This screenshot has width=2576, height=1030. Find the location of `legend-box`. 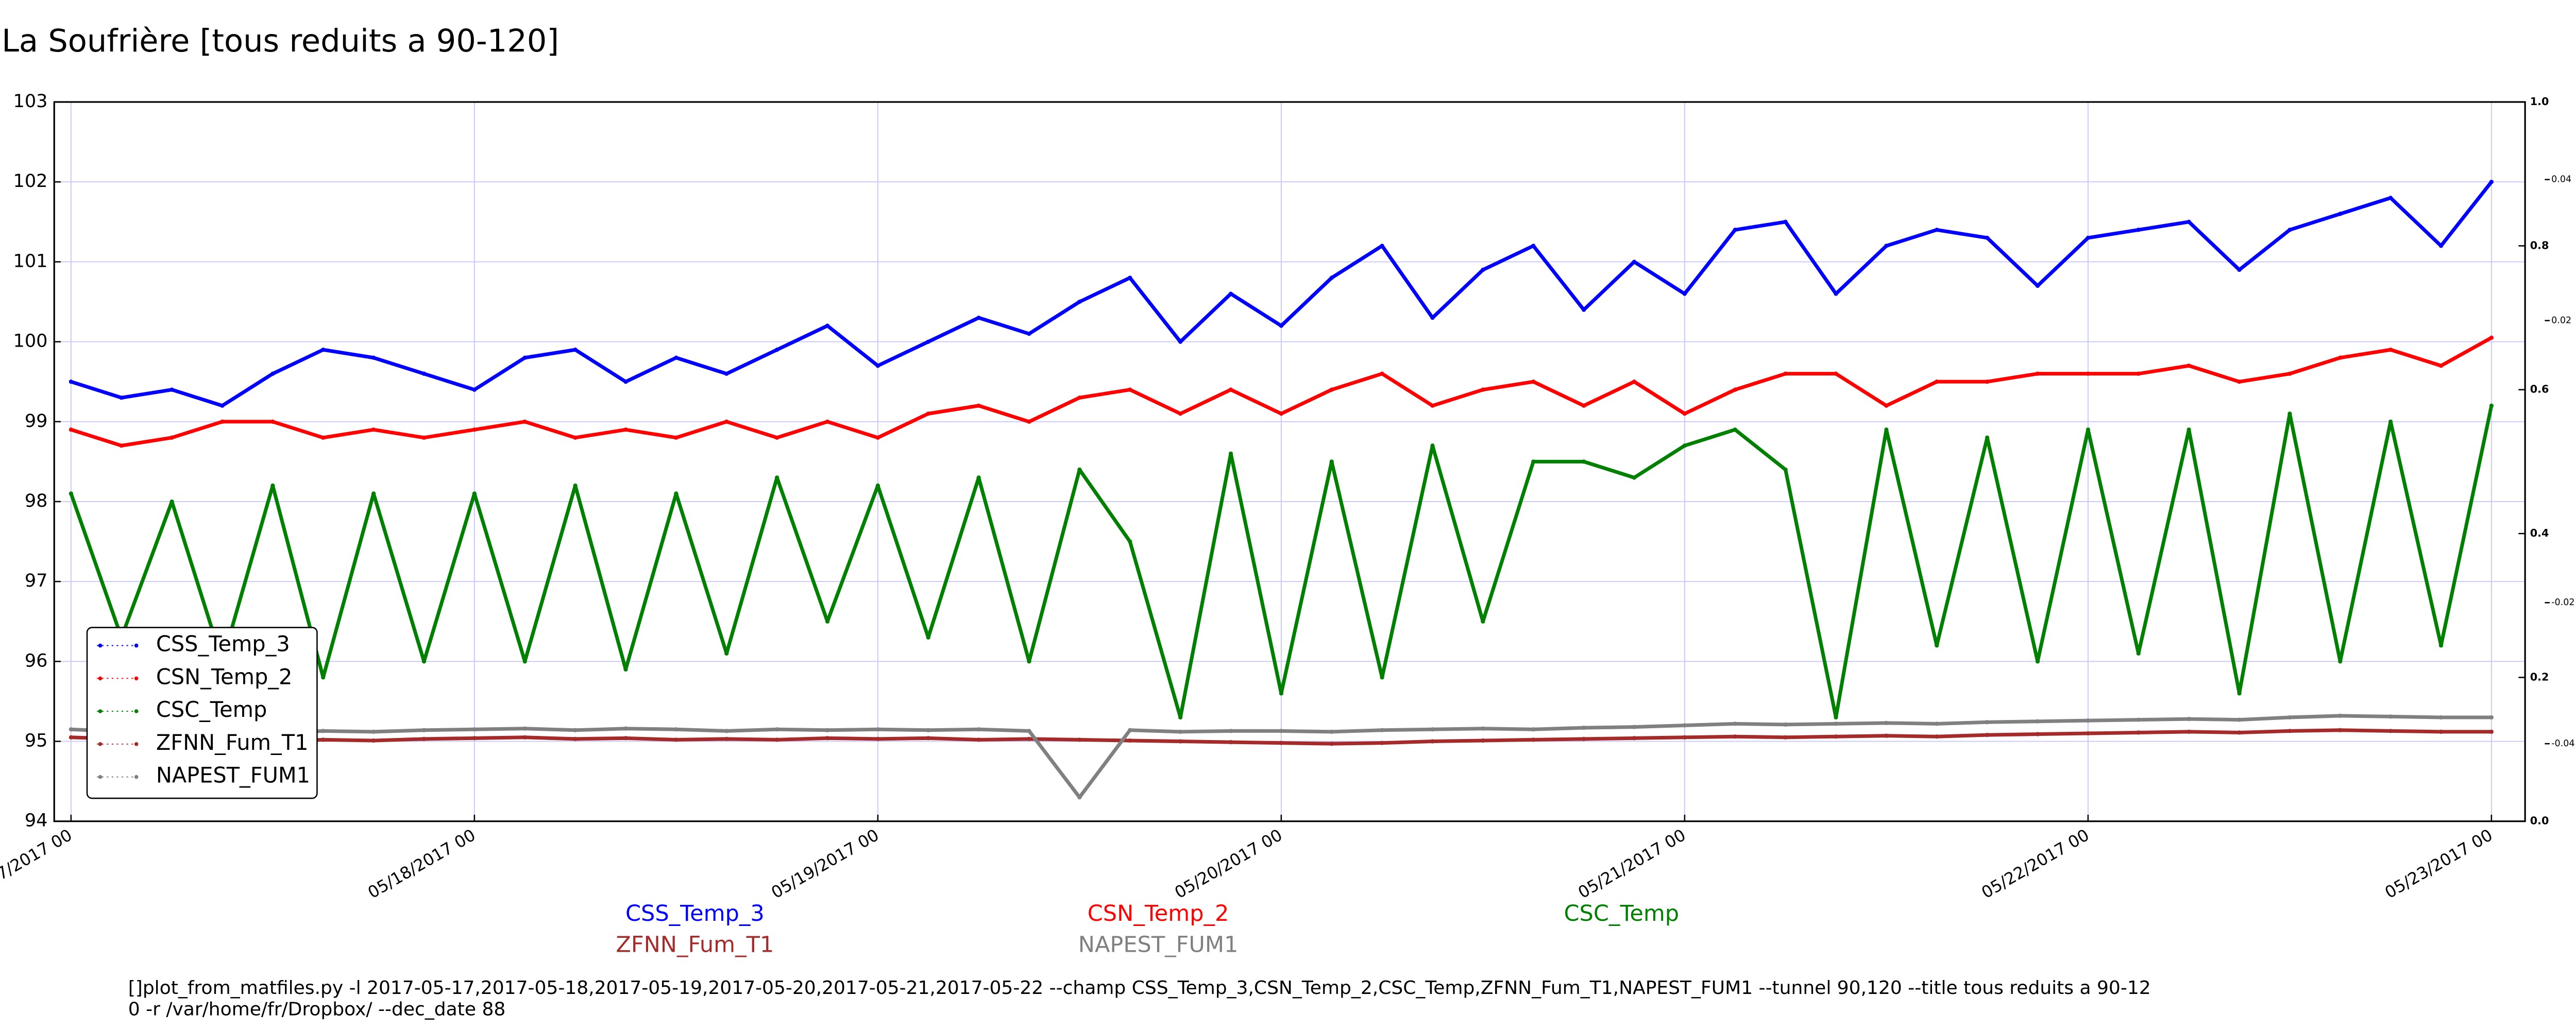

legend-box is located at coordinates (202, 713).